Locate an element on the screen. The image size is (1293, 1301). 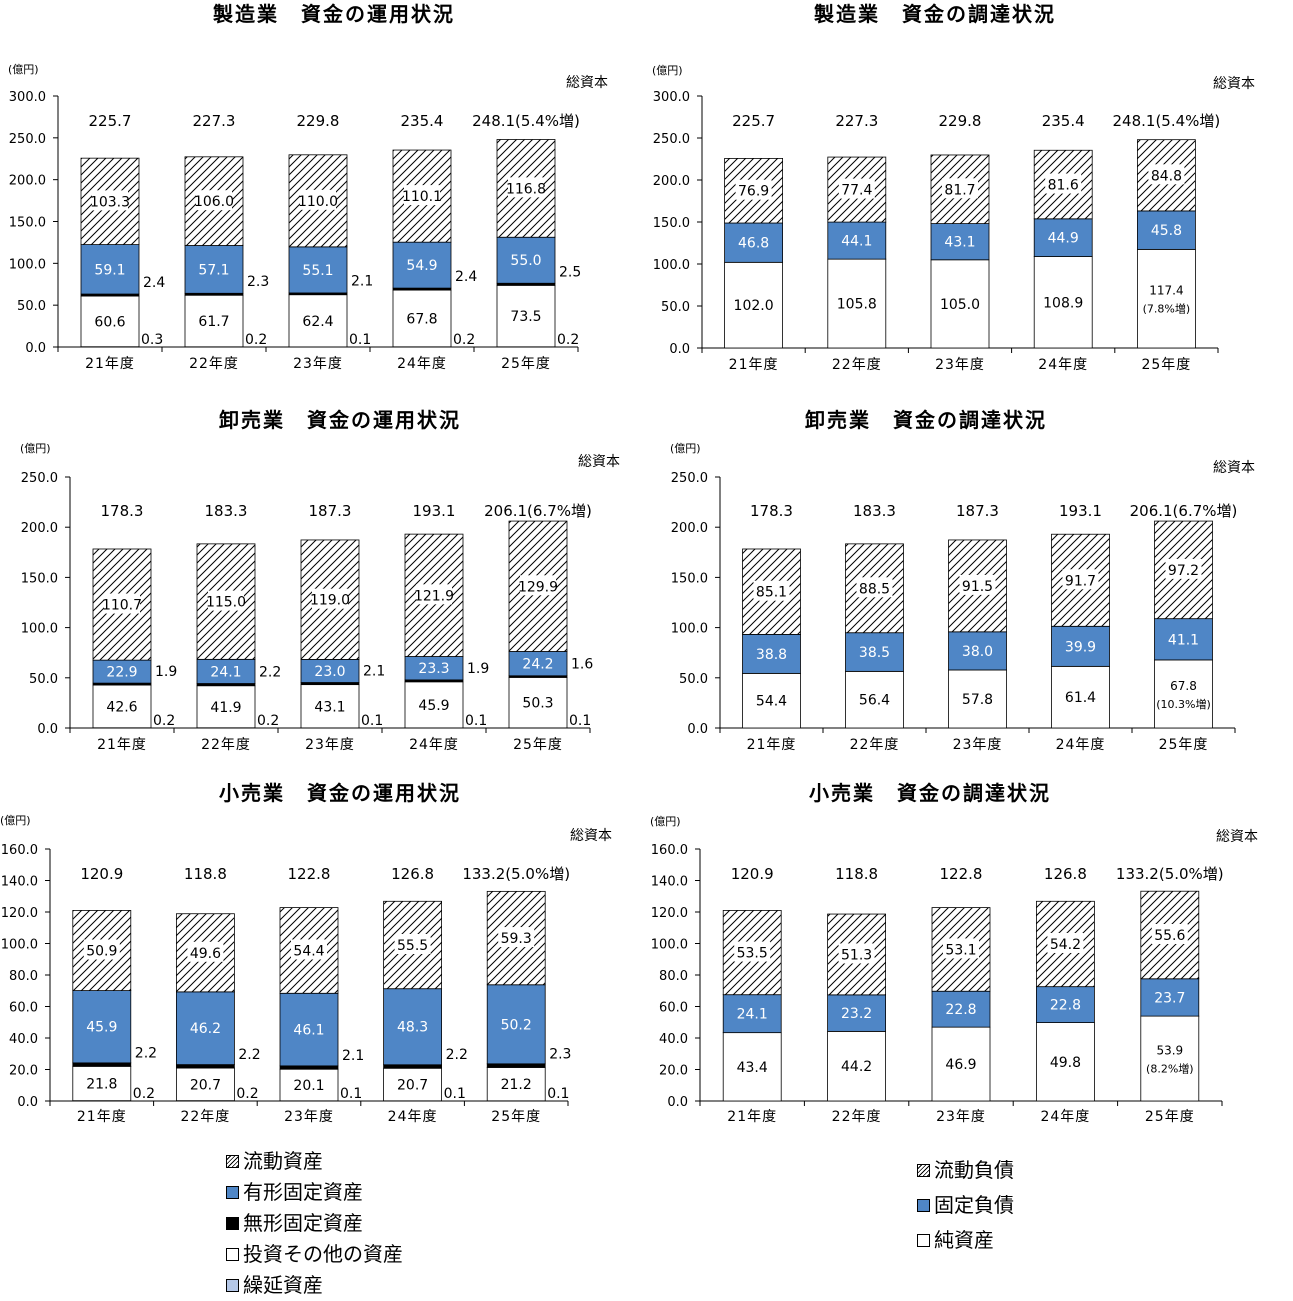
legend-label: 純資産 is located at coordinates (964, 1240).